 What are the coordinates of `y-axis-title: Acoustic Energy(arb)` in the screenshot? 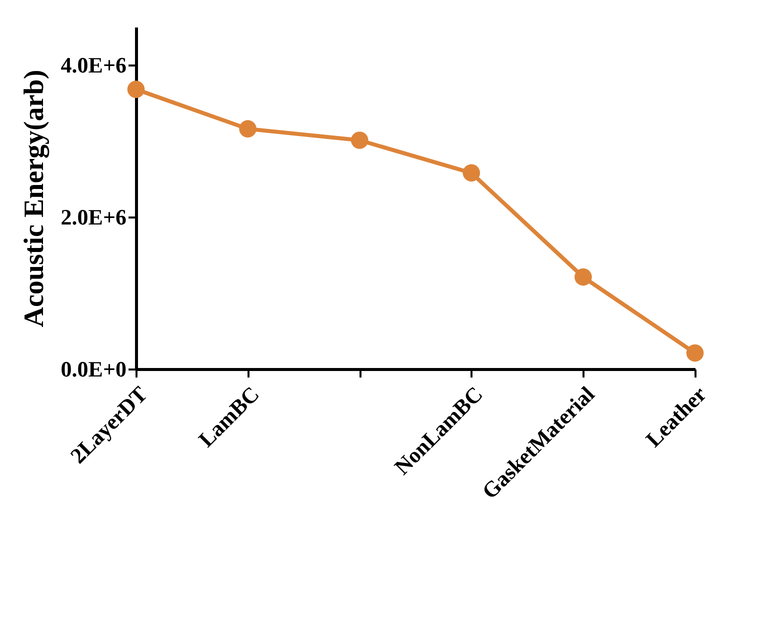 It's located at (34, 199).